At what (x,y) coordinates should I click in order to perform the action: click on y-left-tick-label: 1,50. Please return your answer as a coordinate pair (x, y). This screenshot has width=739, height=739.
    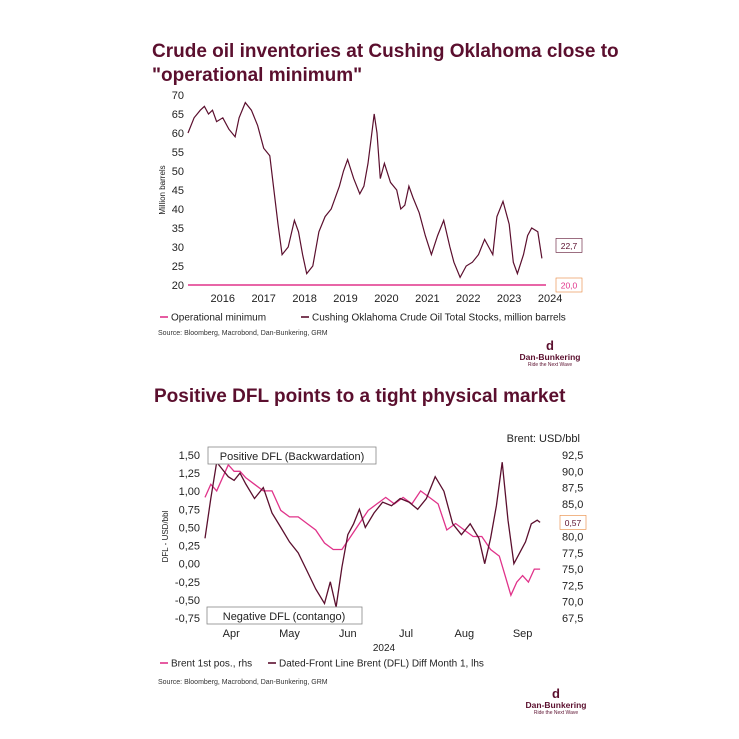
    Looking at the image, I should click on (189, 456).